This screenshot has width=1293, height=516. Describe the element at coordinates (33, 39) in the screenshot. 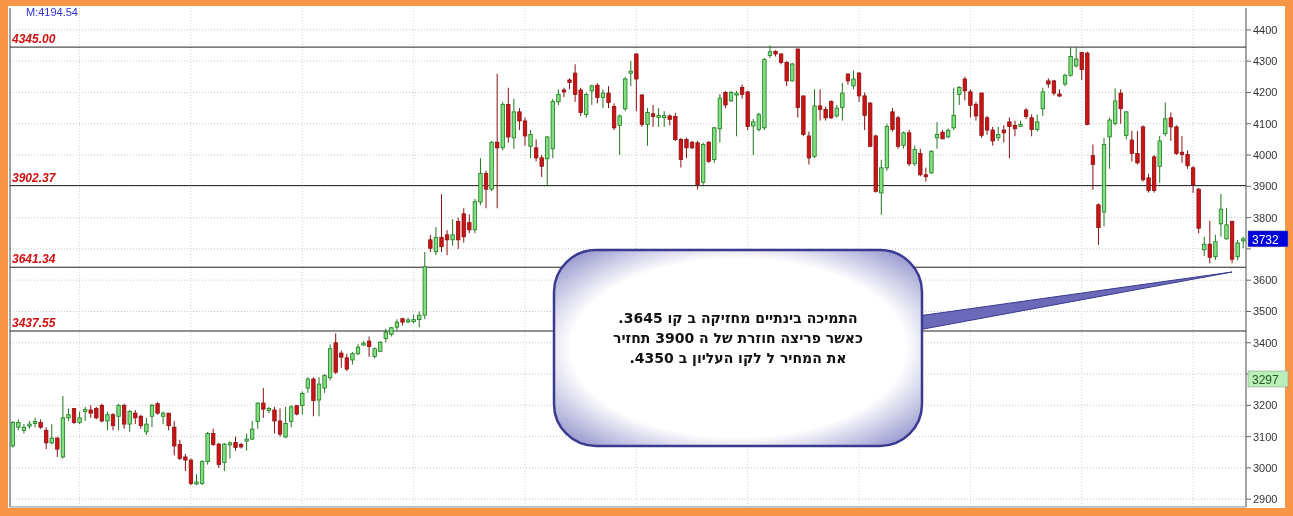

I see `ref-line-label: 4345.00` at that location.